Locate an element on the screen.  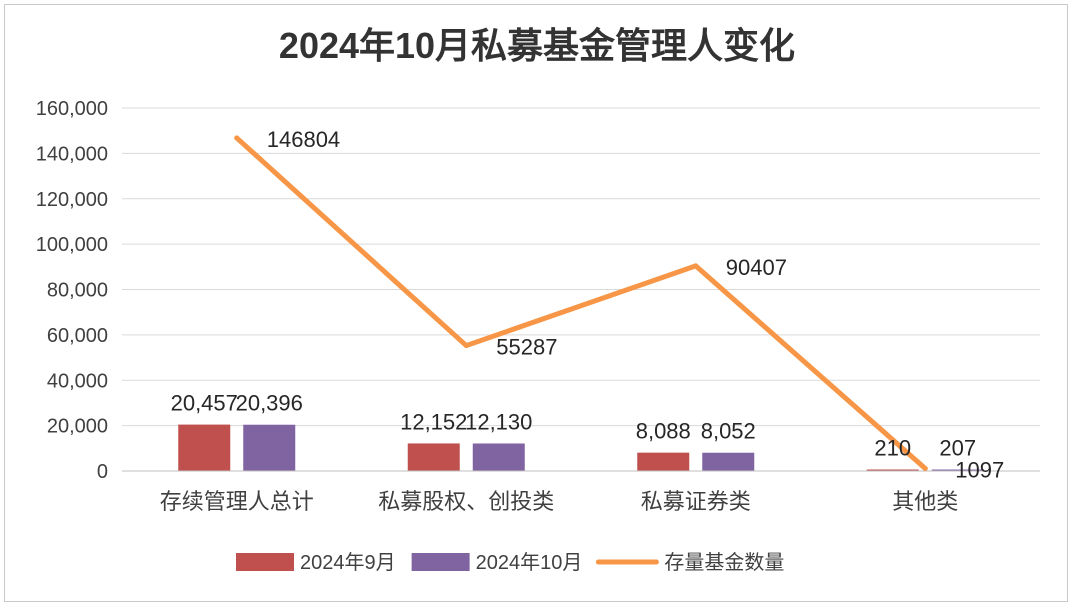
x-tick-label: 私募证券类 is located at coordinates (696, 501).